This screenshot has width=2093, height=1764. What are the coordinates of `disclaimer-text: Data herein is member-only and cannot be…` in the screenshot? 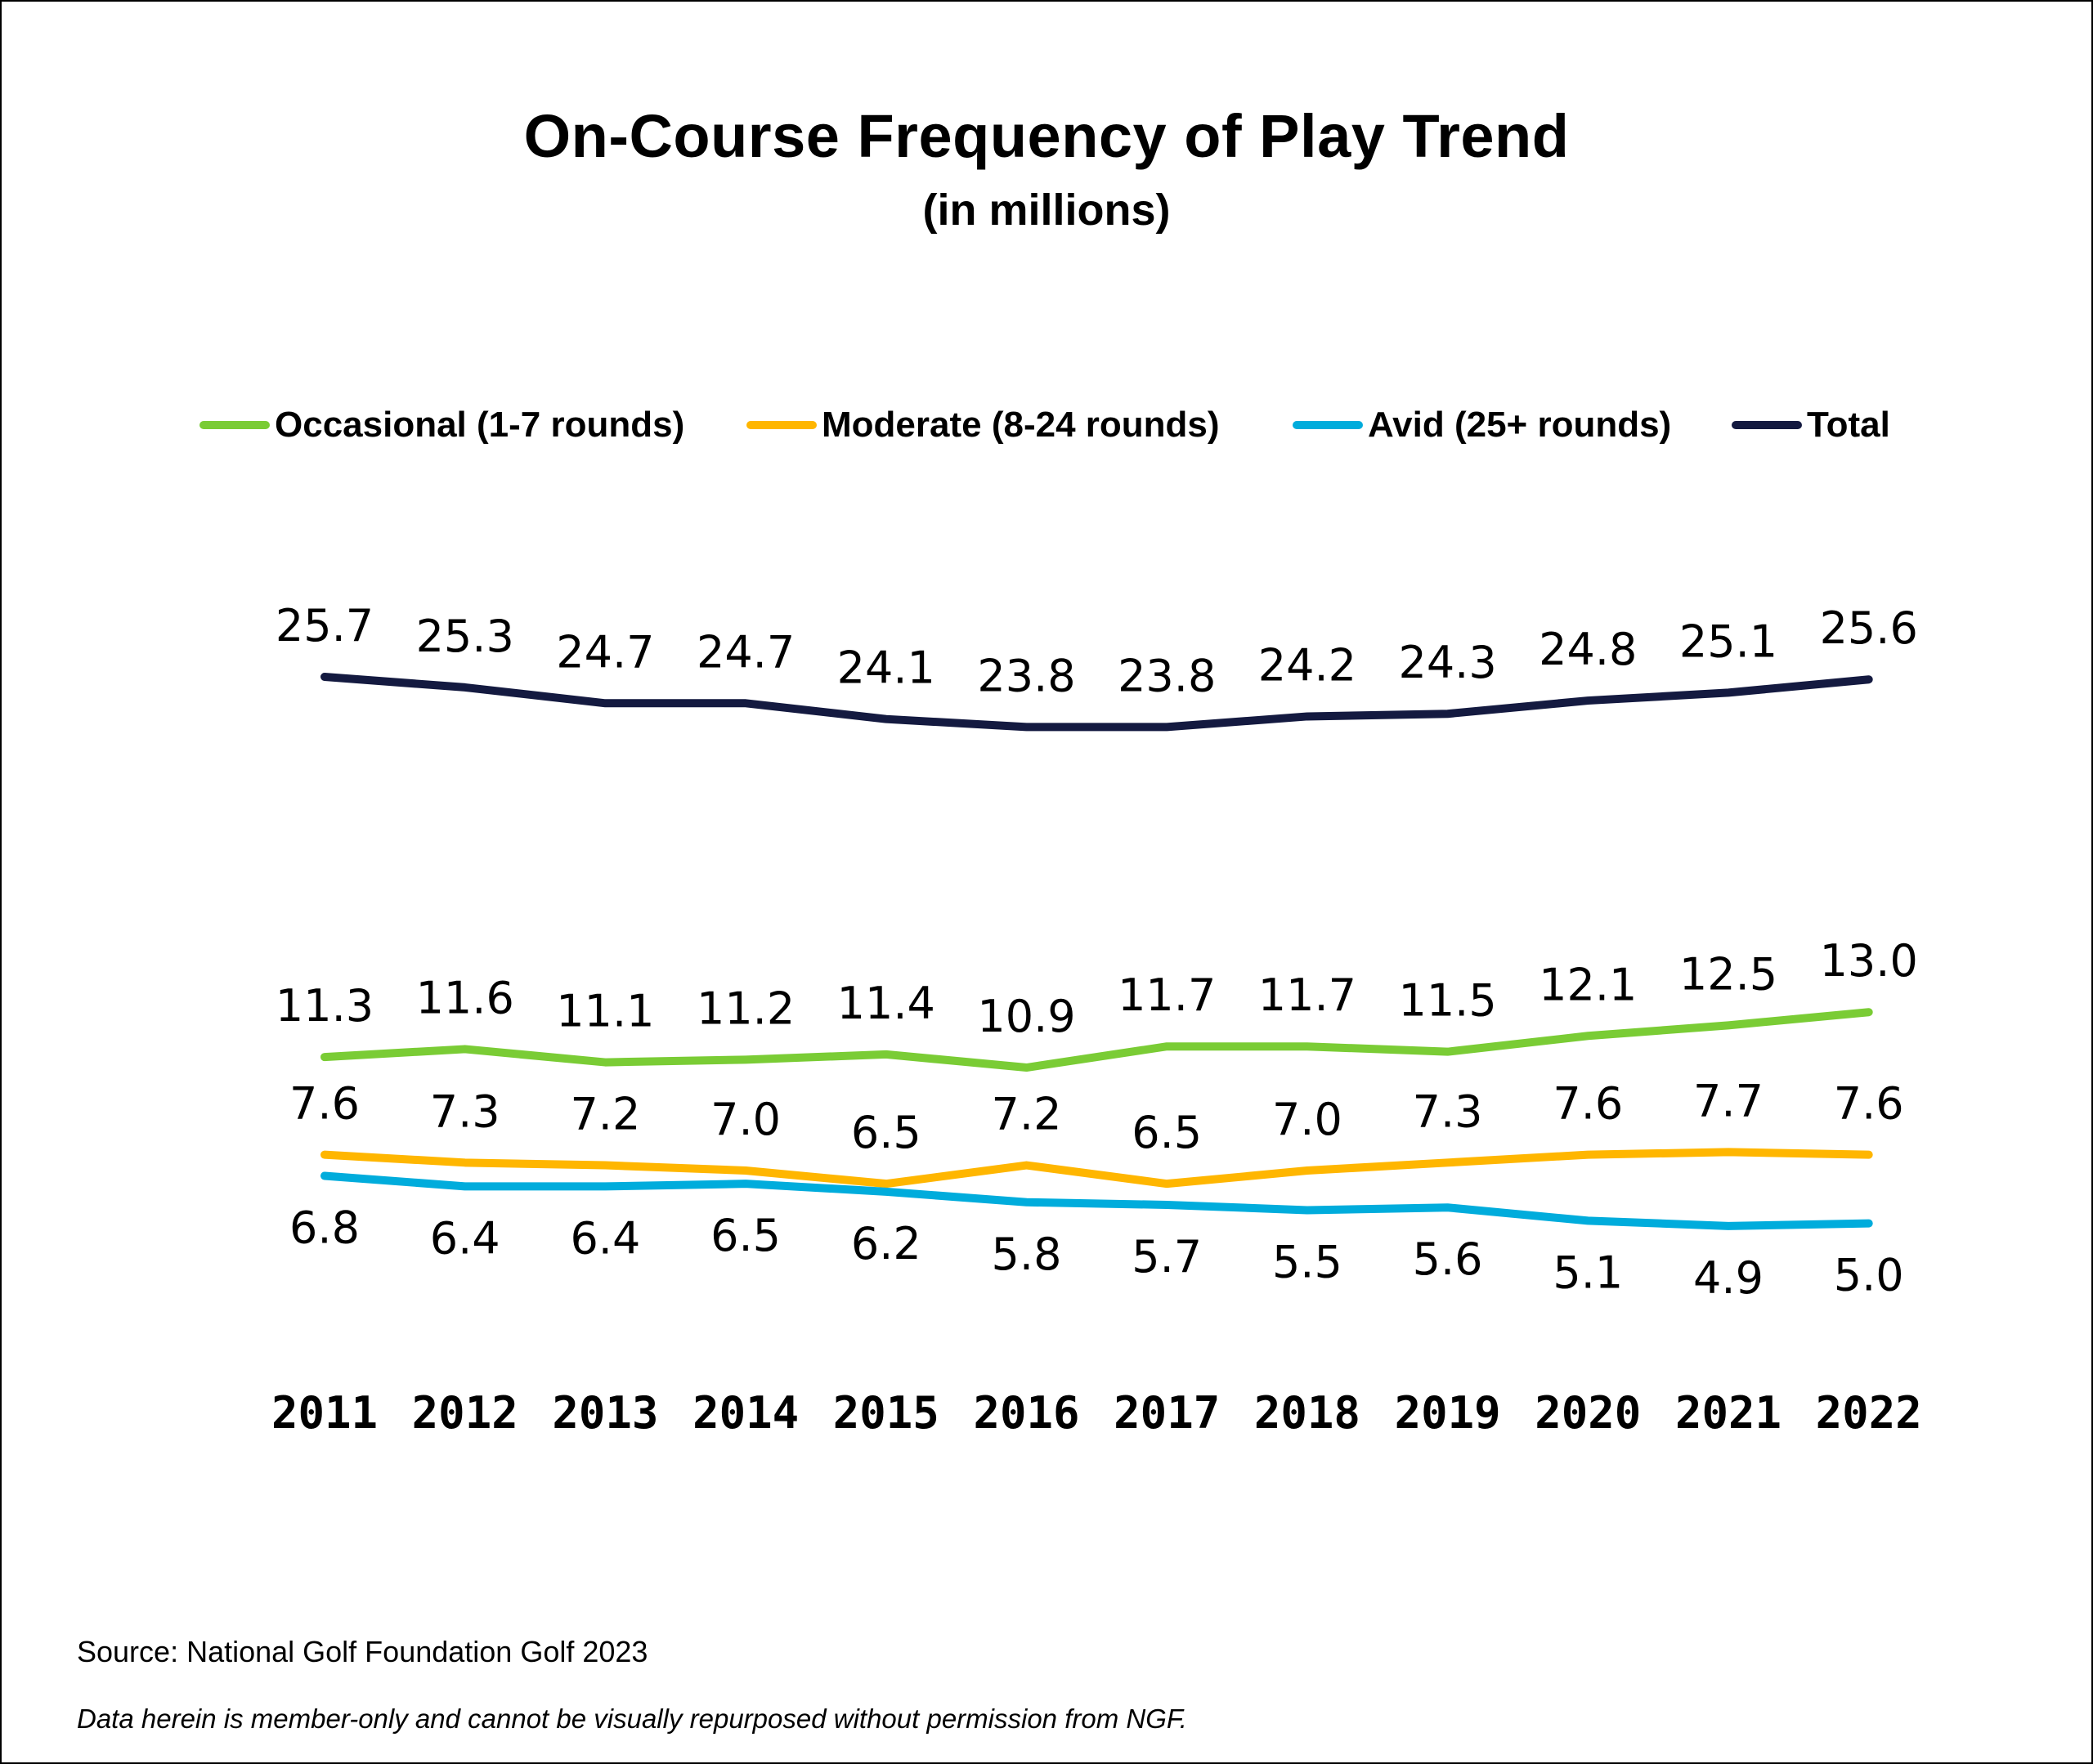 It's located at (632, 1719).